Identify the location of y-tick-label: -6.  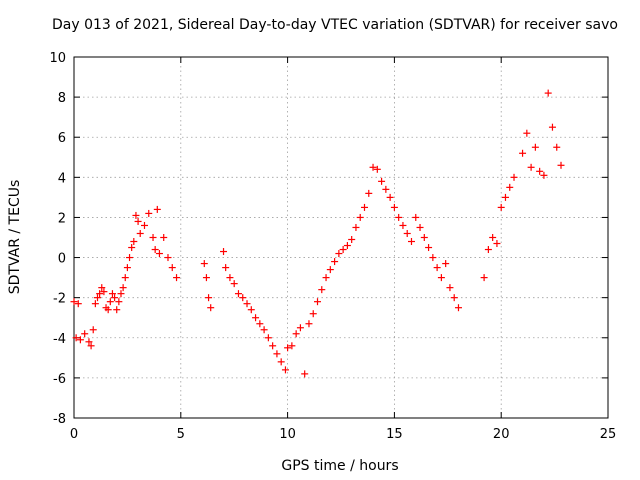
(59, 379).